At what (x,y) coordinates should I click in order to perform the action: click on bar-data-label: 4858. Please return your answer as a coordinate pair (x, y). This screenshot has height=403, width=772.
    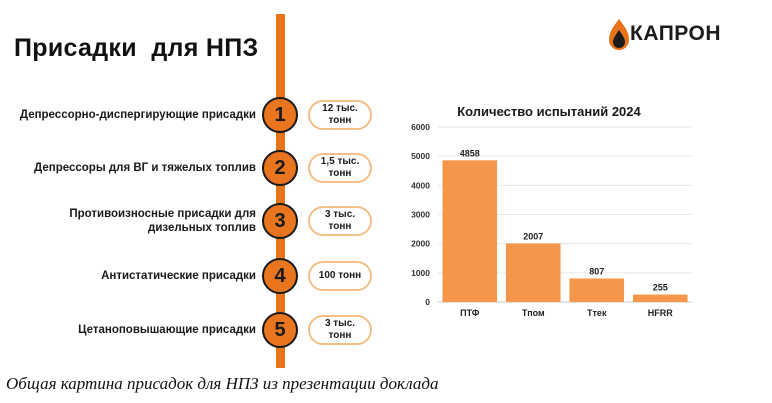
    Looking at the image, I should click on (470, 153).